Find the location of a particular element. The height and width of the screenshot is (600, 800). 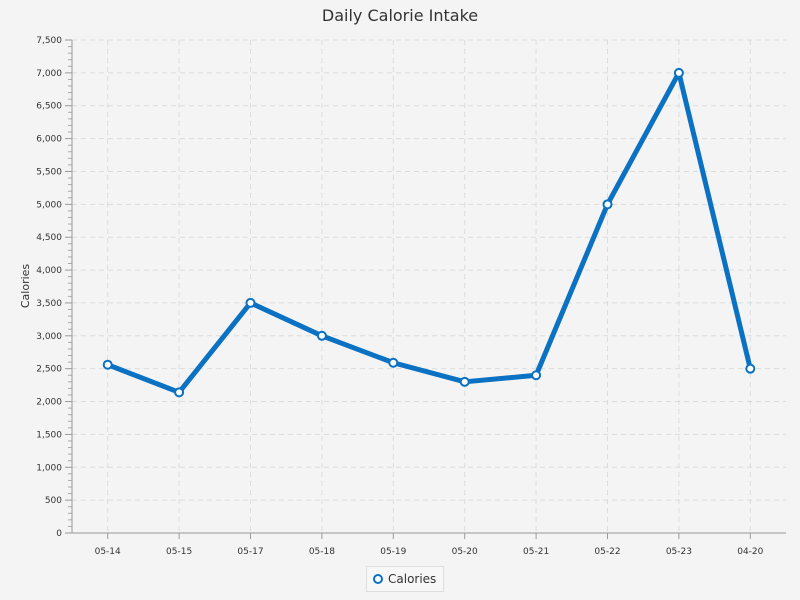

y-tick-label: 4,000 is located at coordinates (49, 271).